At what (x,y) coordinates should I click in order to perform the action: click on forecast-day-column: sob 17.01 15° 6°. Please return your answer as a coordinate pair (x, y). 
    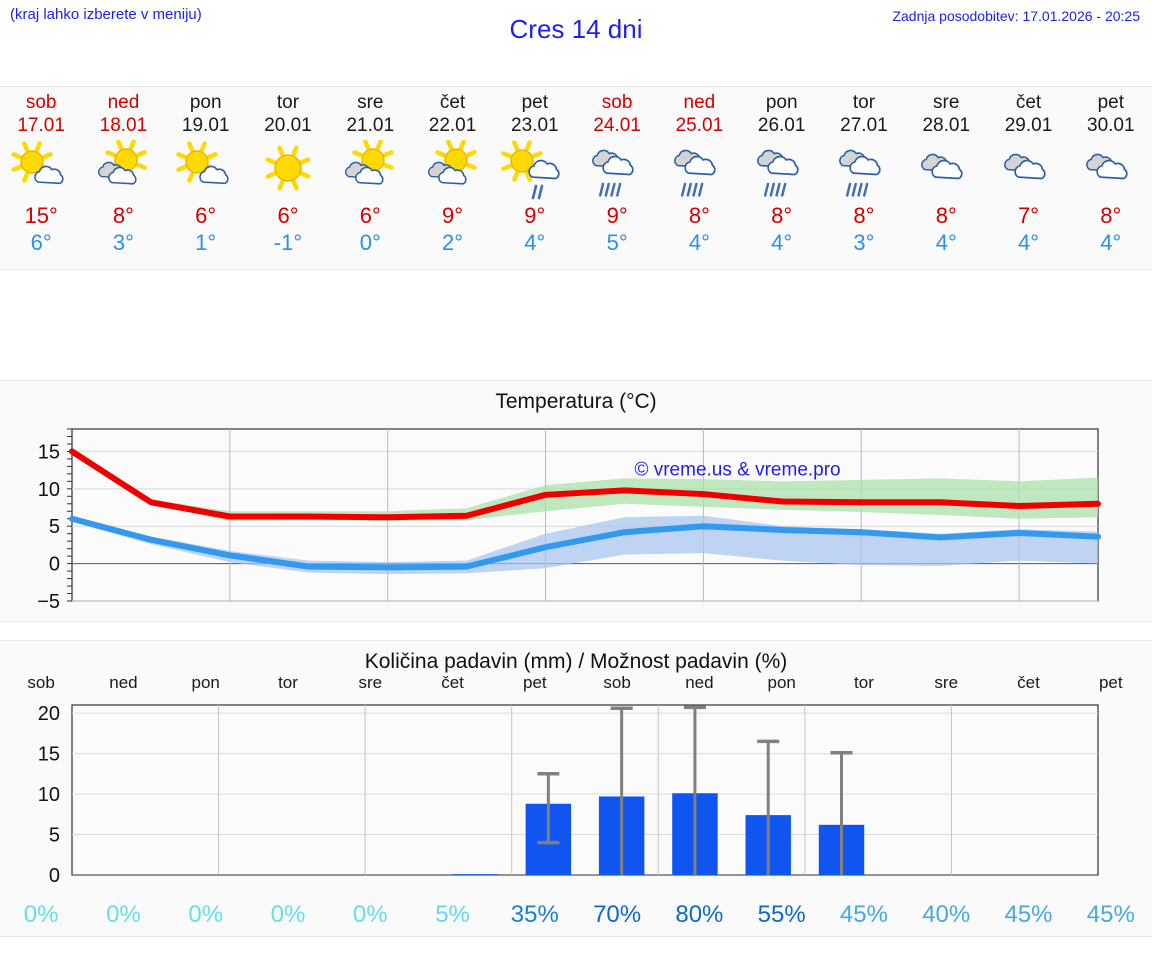
    Looking at the image, I should click on (41, 178).